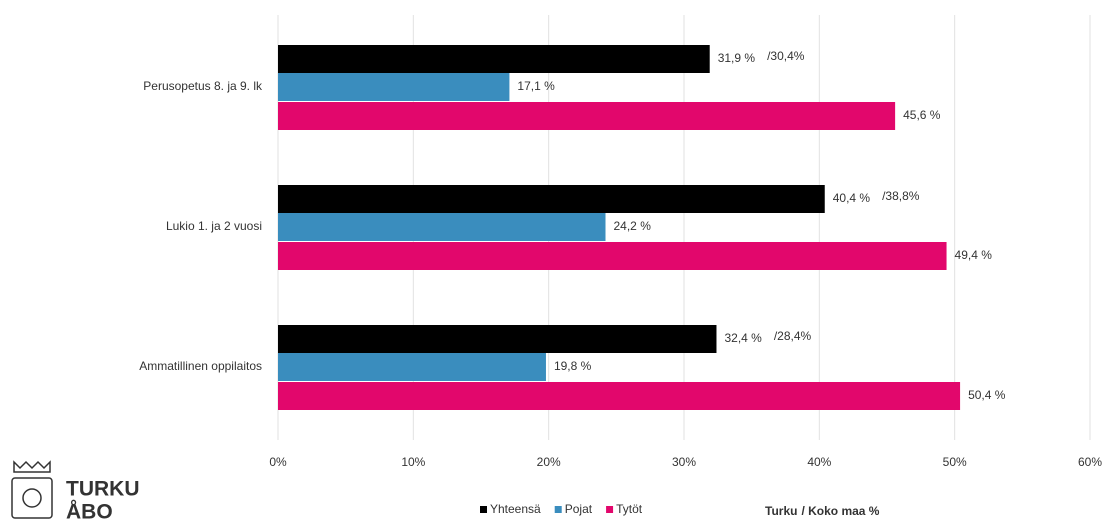  Describe the element at coordinates (573, 366) in the screenshot. I see `value-label: 19,8 %` at that location.